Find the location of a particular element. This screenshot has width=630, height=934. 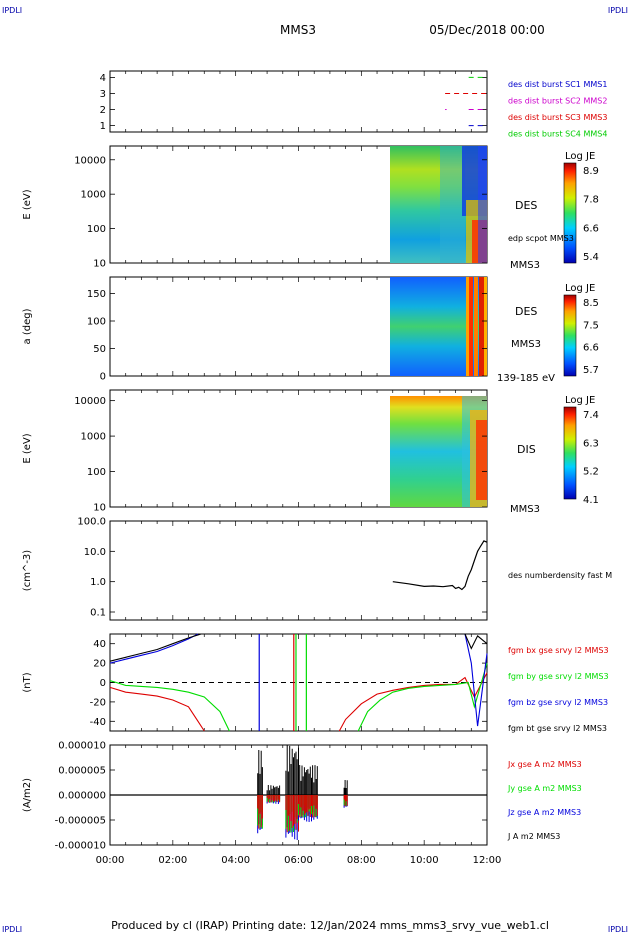

y-tick-label: -0.000005 is located at coordinates (80, 821).